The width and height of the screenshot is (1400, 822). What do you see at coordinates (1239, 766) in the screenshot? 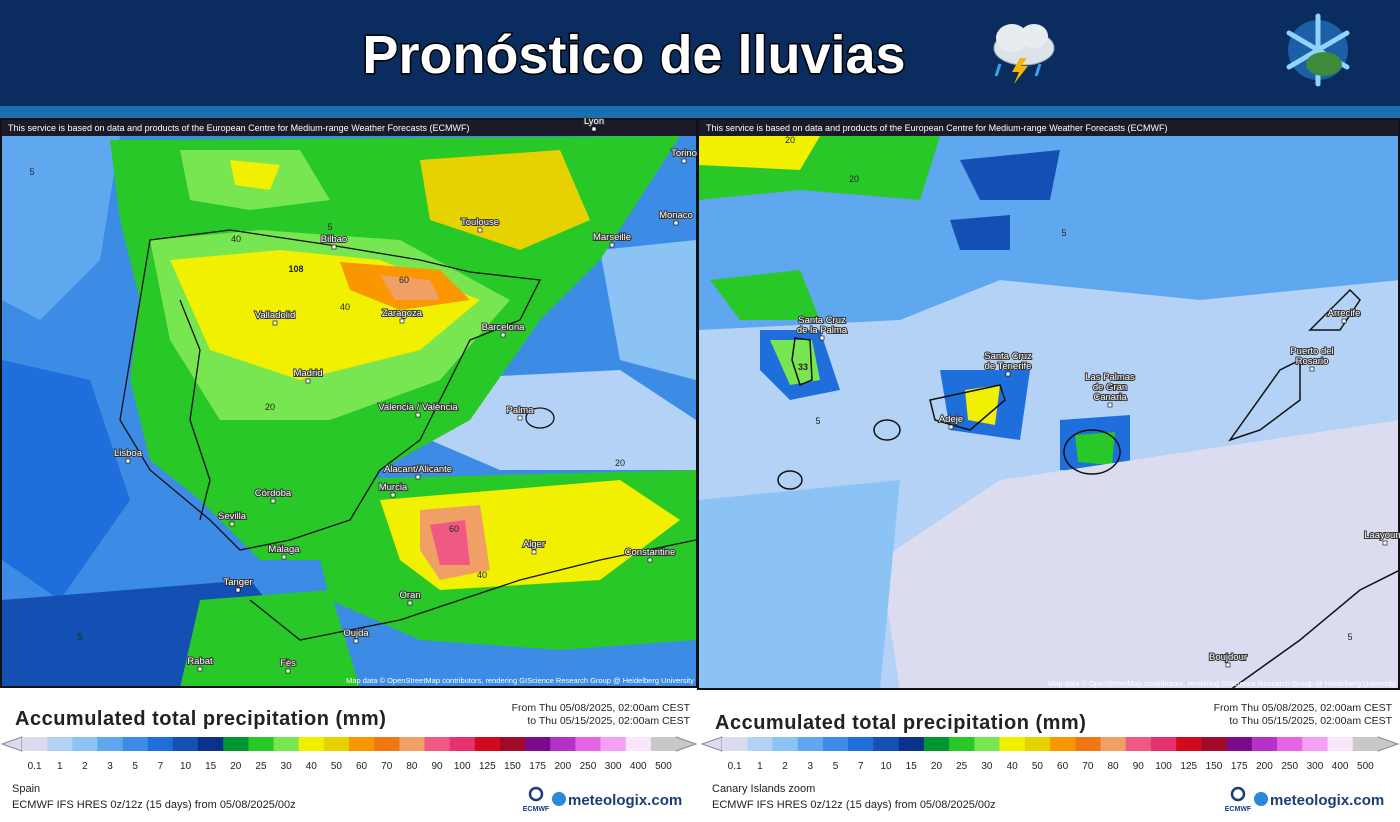
I see `legend-value: 175` at bounding box center [1239, 766].